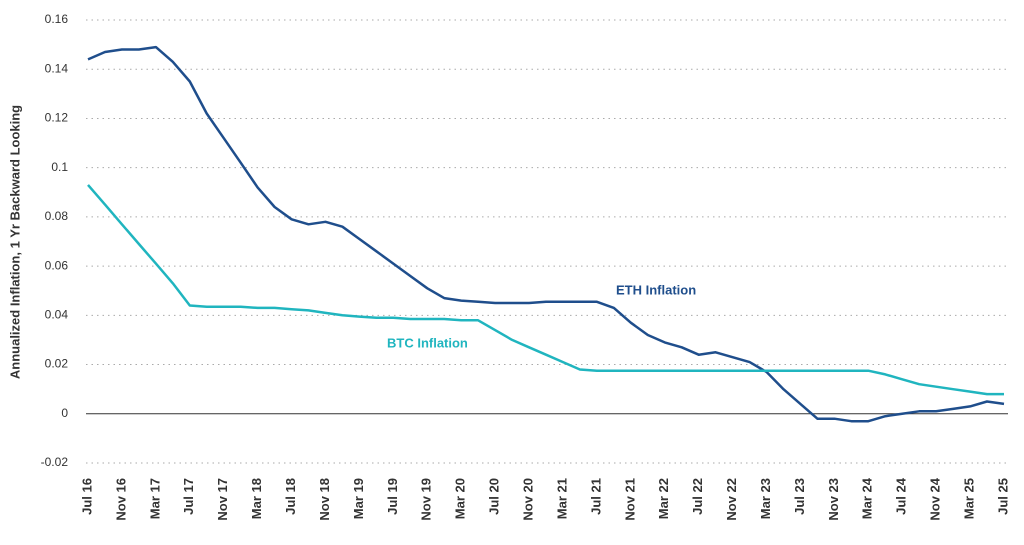  I want to click on series-label: ETH Inflation, so click(656, 289).